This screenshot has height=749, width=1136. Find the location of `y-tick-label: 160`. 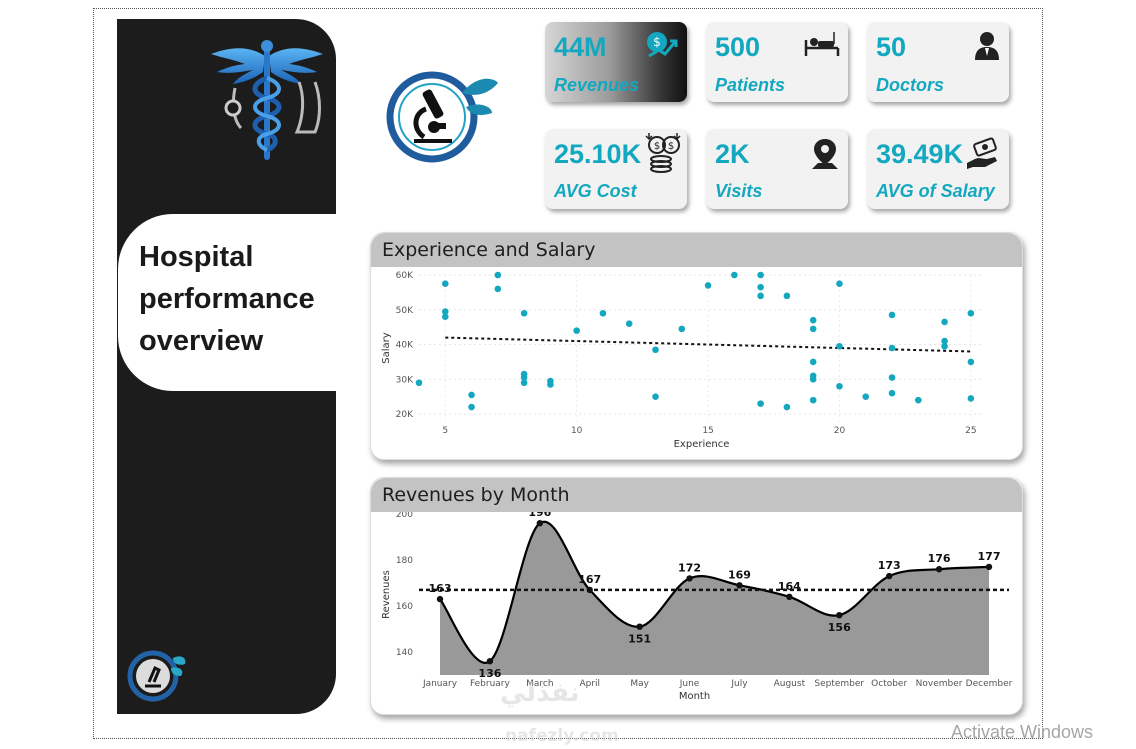

y-tick-label: 160 is located at coordinates (404, 607).